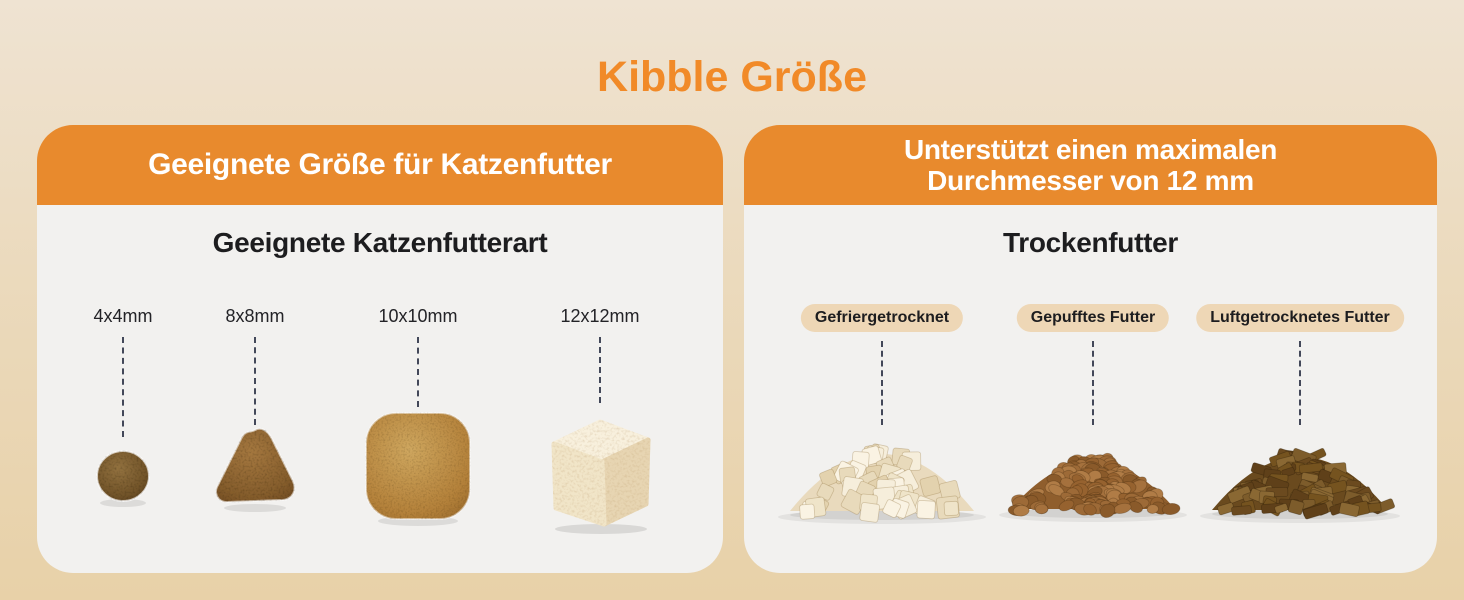 Image resolution: width=1464 pixels, height=600 pixels. I want to click on food-type-badge-air-dried: Luftgetrocknetes Futter, so click(1300, 318).